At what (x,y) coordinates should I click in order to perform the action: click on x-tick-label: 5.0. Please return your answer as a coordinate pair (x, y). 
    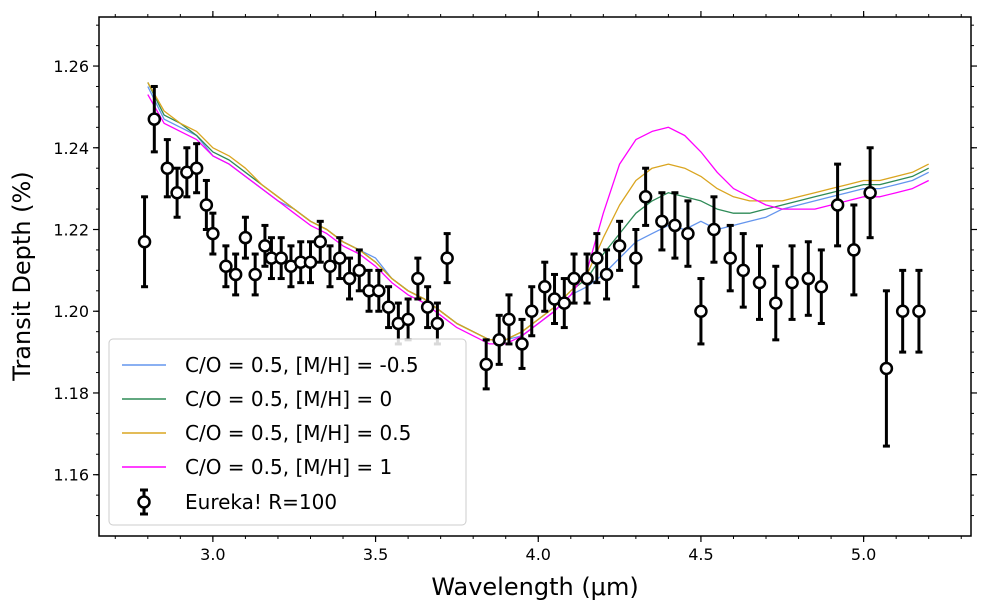
    Looking at the image, I should click on (863, 554).